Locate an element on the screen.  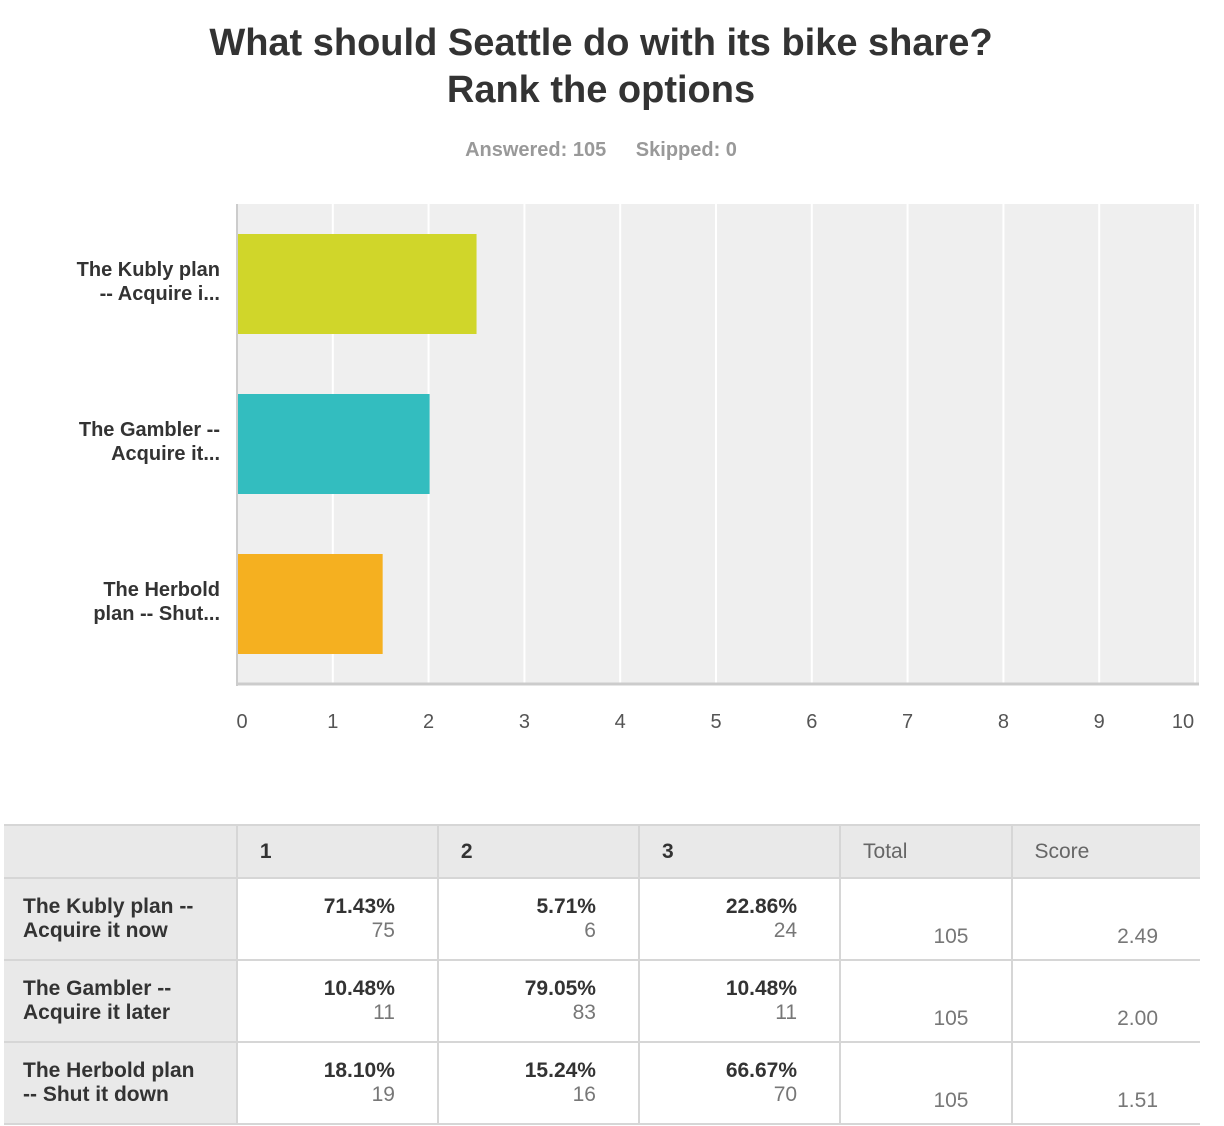
rank-cell: 5.71% 6 is located at coordinates (538, 919).